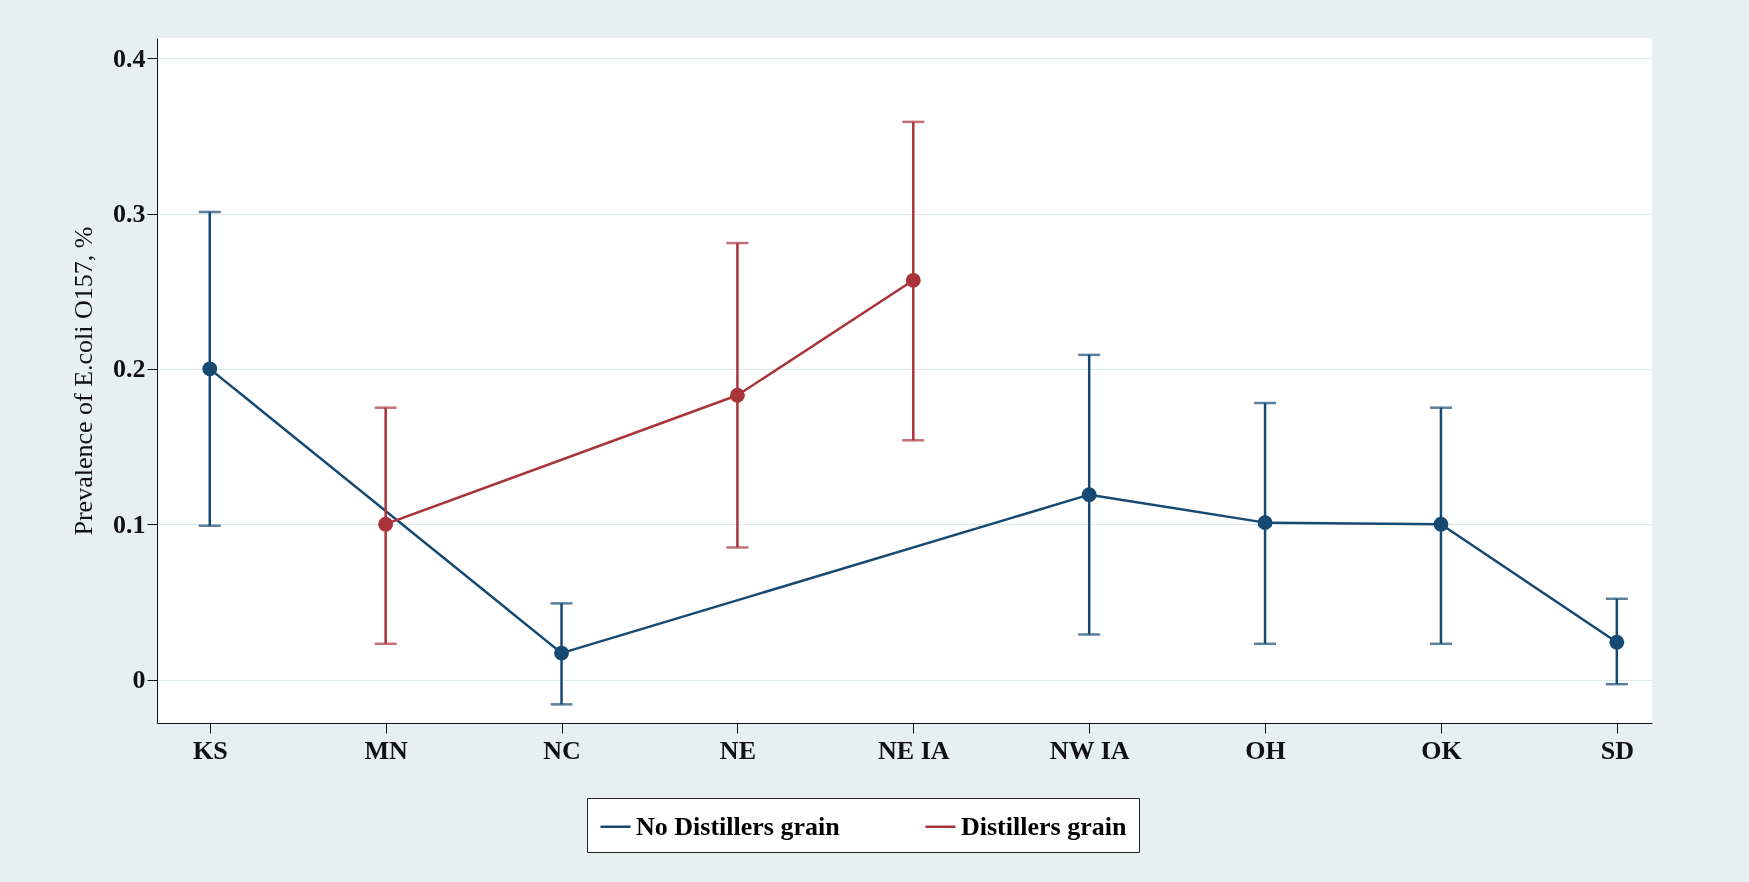 The width and height of the screenshot is (1749, 882). I want to click on y-tick-label: 0.3, so click(129, 214).